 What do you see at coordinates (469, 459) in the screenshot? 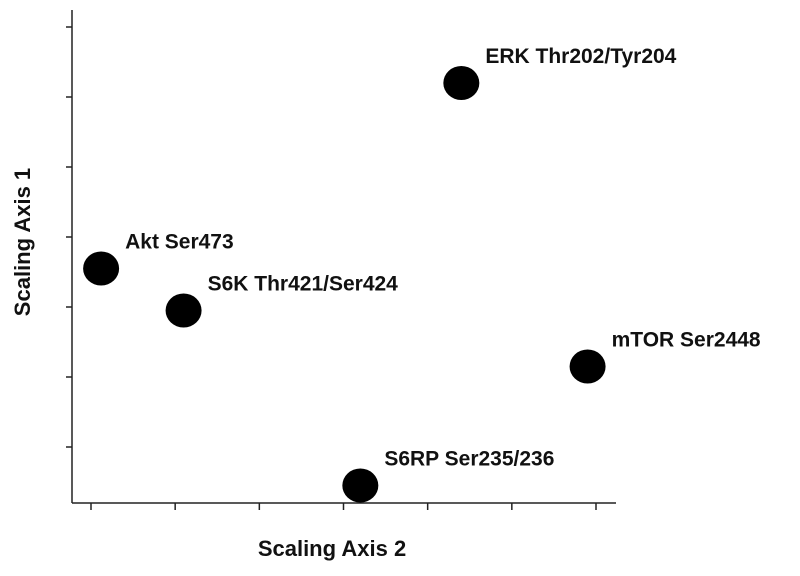
I see `point-label-4: S6RP Ser235/236` at bounding box center [469, 459].